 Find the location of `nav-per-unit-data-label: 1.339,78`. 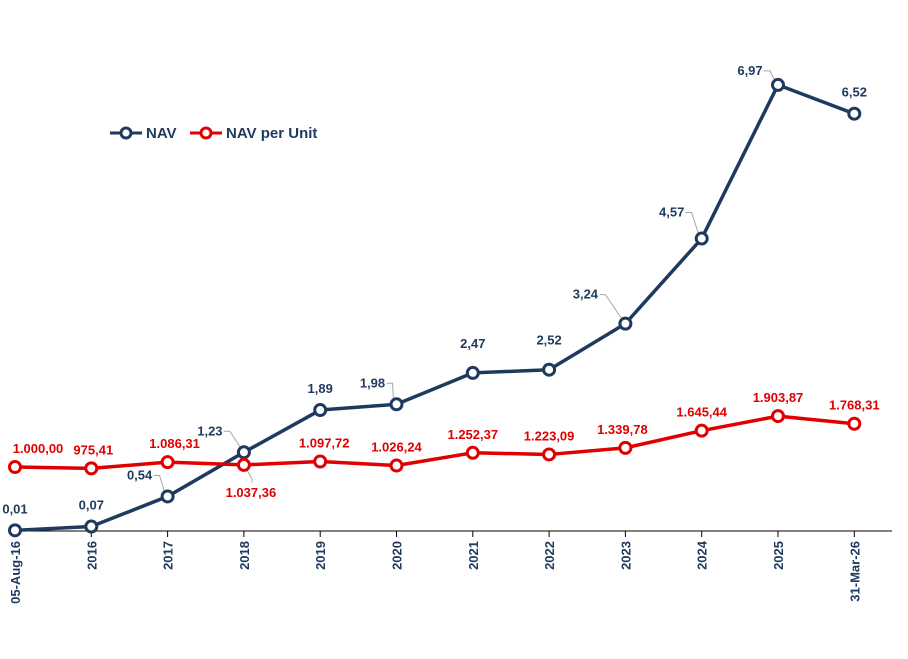

nav-per-unit-data-label: 1.339,78 is located at coordinates (622, 429).